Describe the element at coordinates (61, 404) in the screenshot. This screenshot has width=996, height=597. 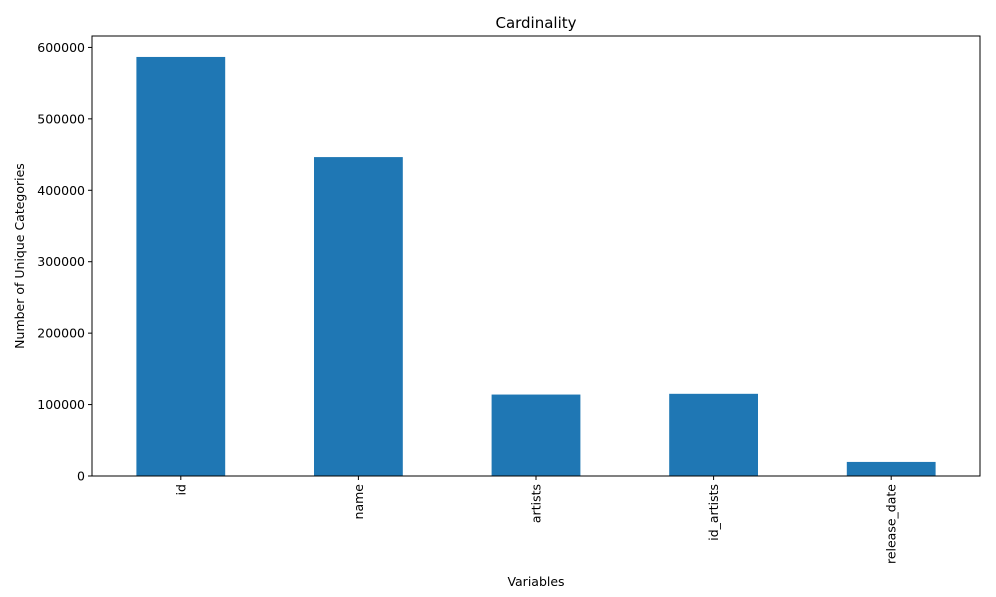
I see `y-tick-label: 100000` at that location.